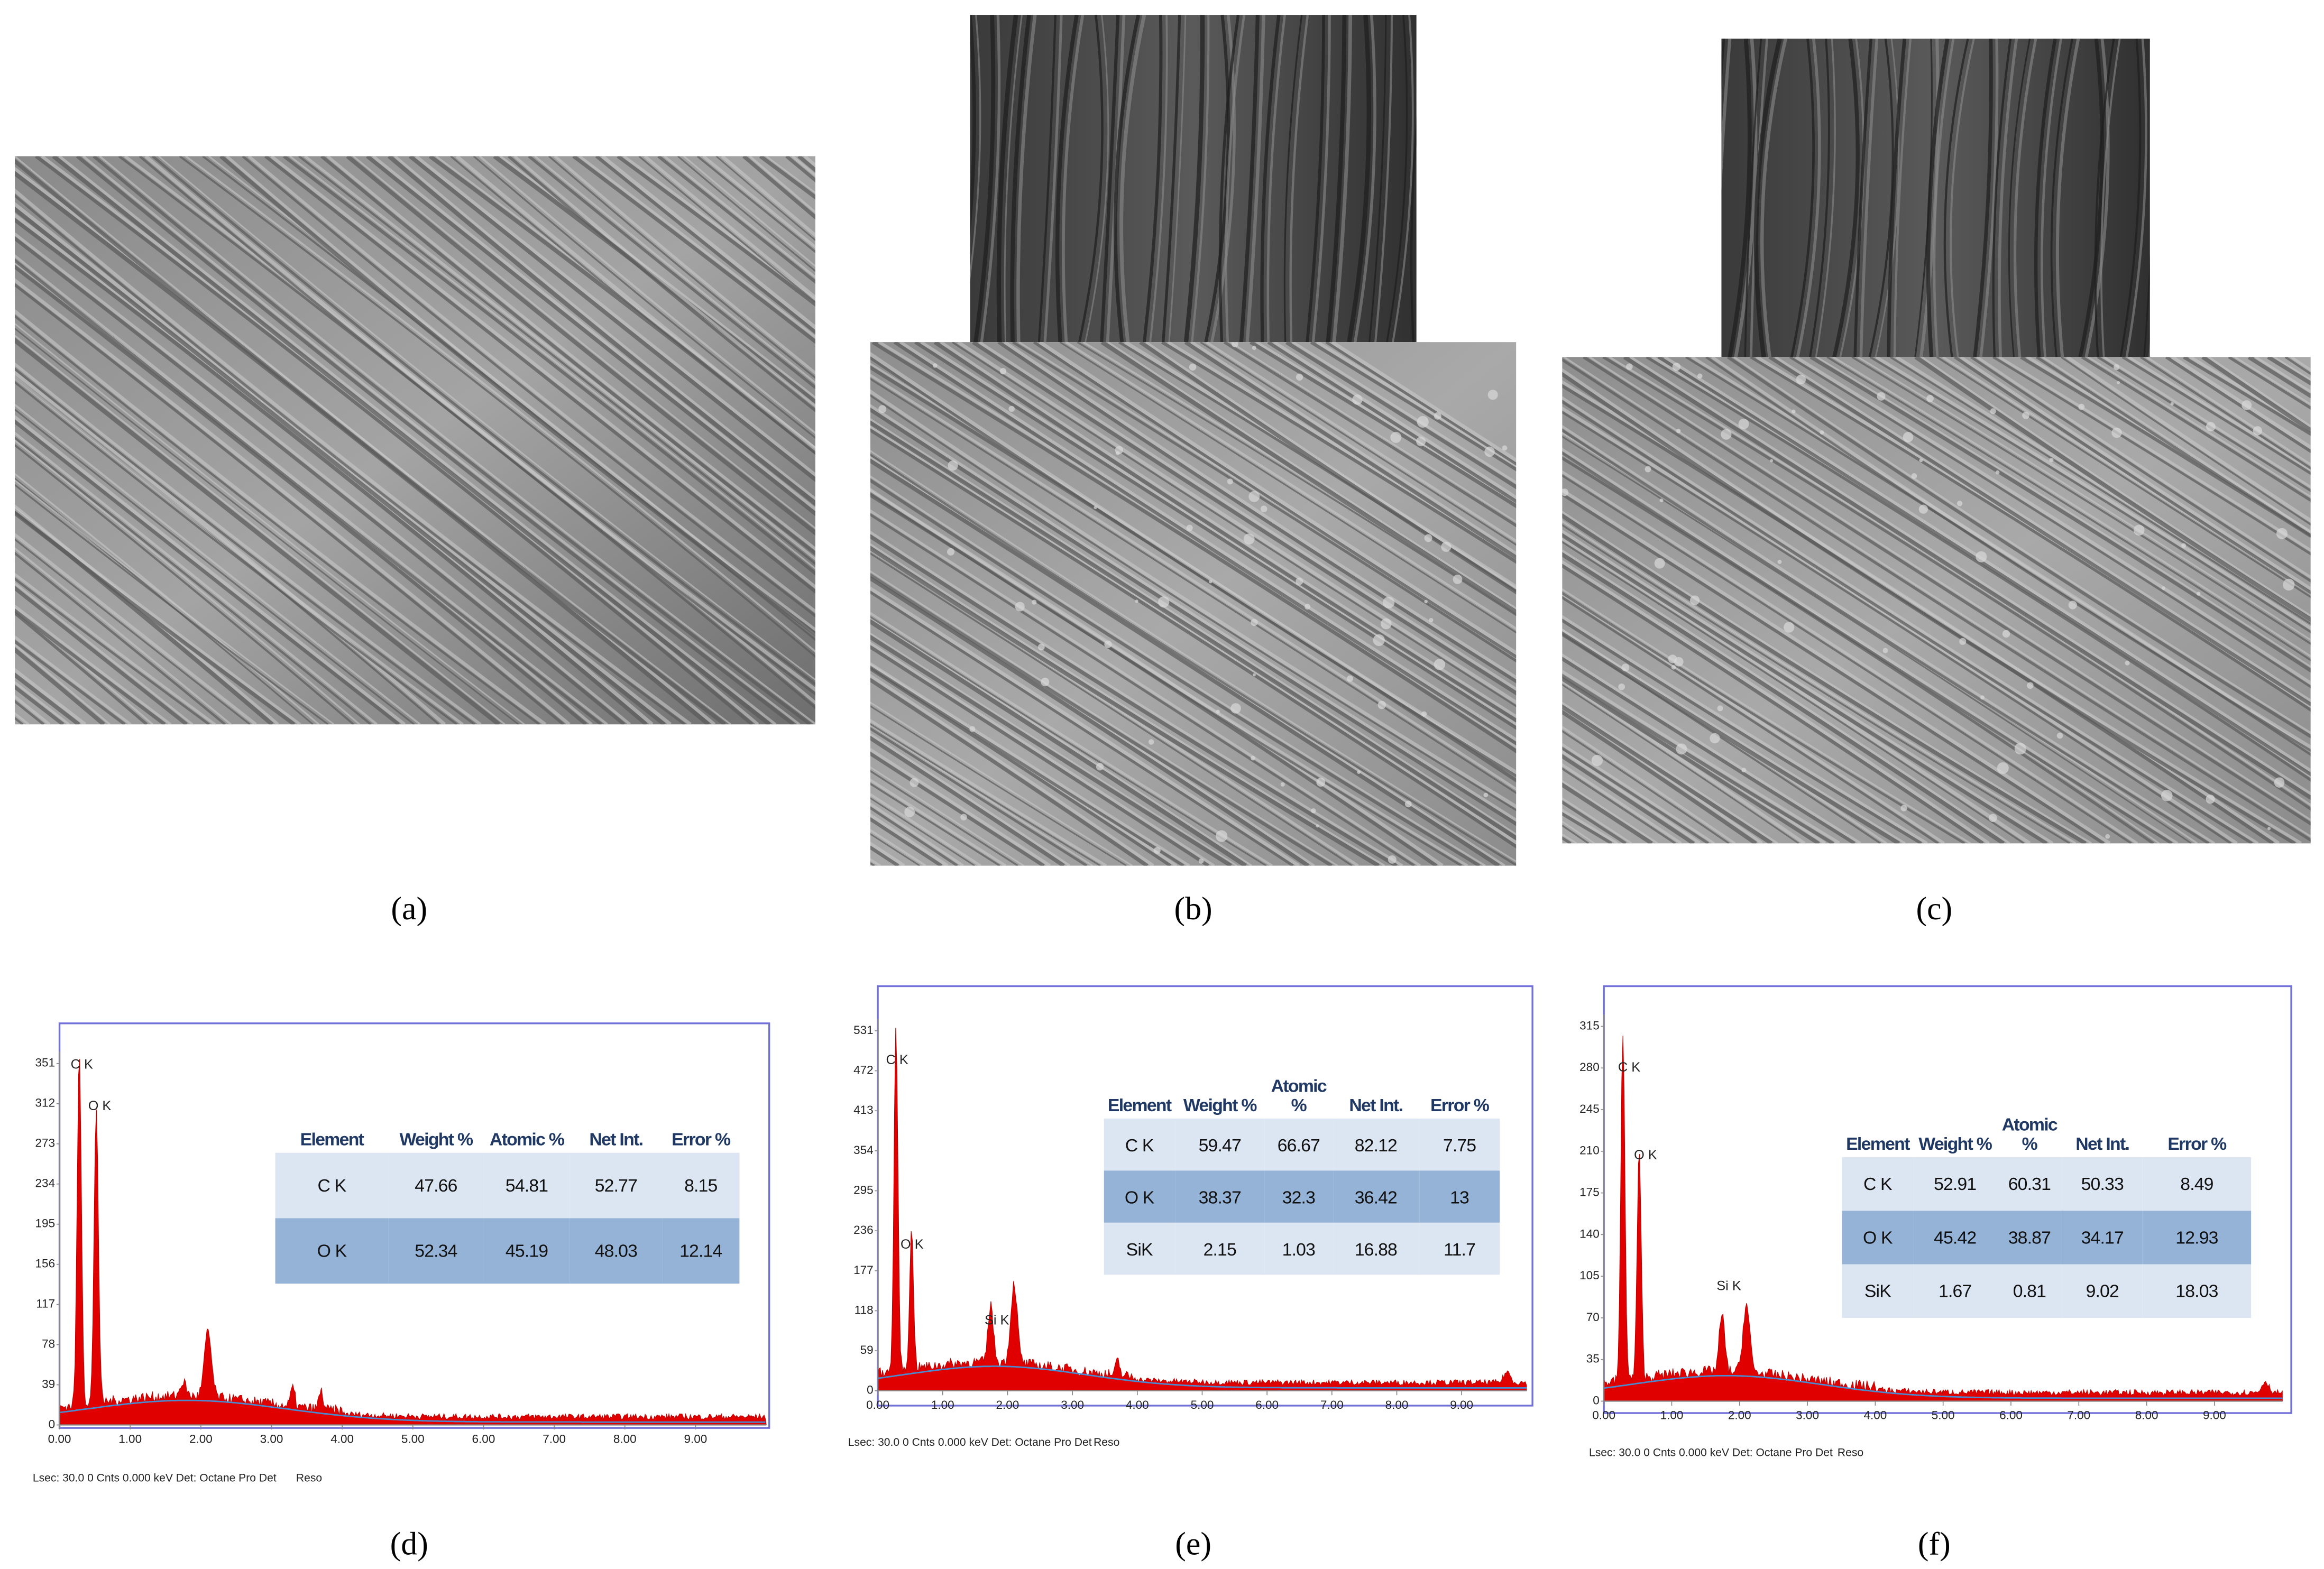 The height and width of the screenshot is (1569, 2324). What do you see at coordinates (1302, 1089) in the screenshot?
I see `table-header: Element Weight % Atomic % Net Int. Error %` at bounding box center [1302, 1089].